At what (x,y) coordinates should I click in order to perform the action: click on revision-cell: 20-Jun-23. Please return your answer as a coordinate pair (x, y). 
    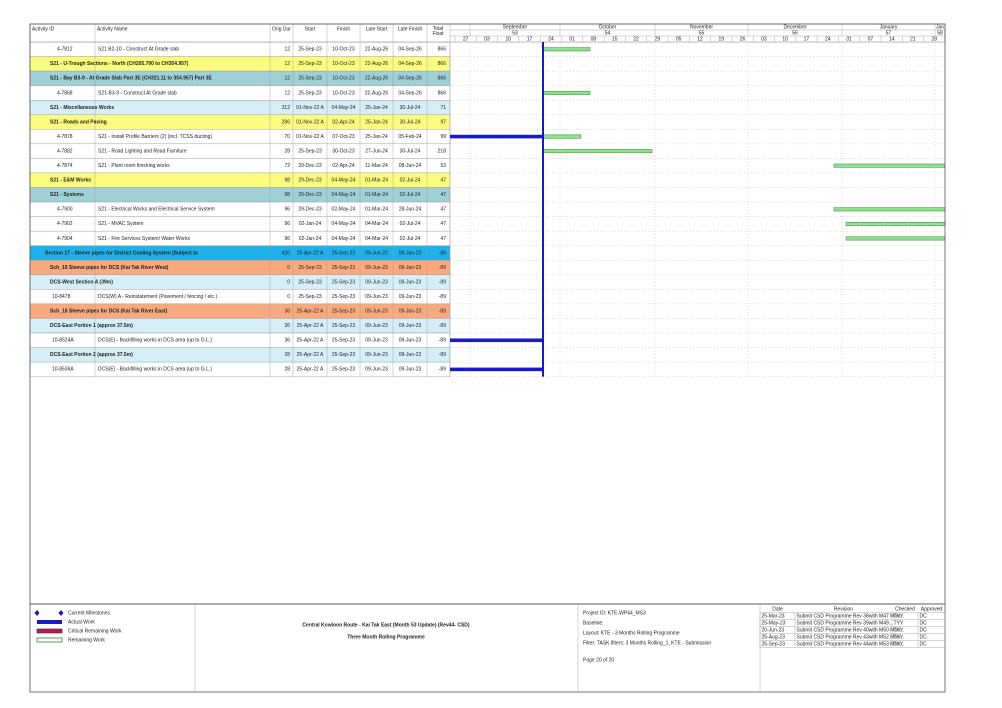
    Looking at the image, I should click on (773, 630).